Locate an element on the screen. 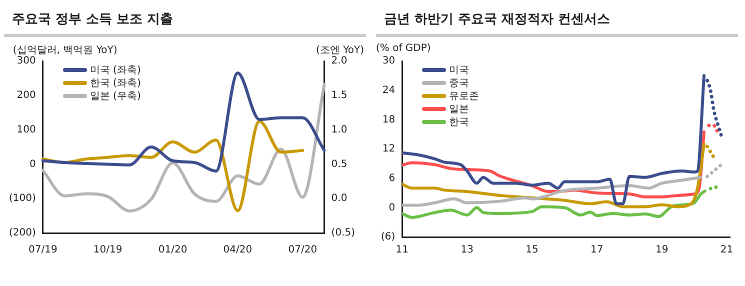 The width and height of the screenshot is (745, 286). y-tick-label: 18 is located at coordinates (389, 120).